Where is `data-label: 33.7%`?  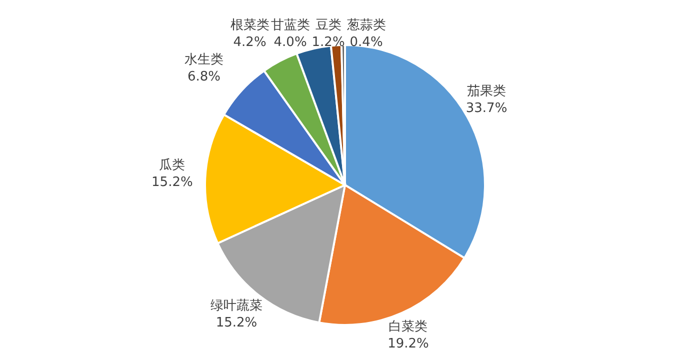 data-label: 33.7% is located at coordinates (487, 108).